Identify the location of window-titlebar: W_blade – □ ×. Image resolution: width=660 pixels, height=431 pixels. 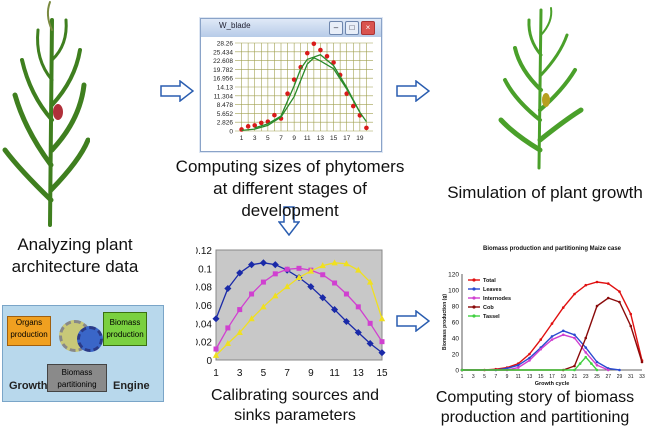
(291, 28).